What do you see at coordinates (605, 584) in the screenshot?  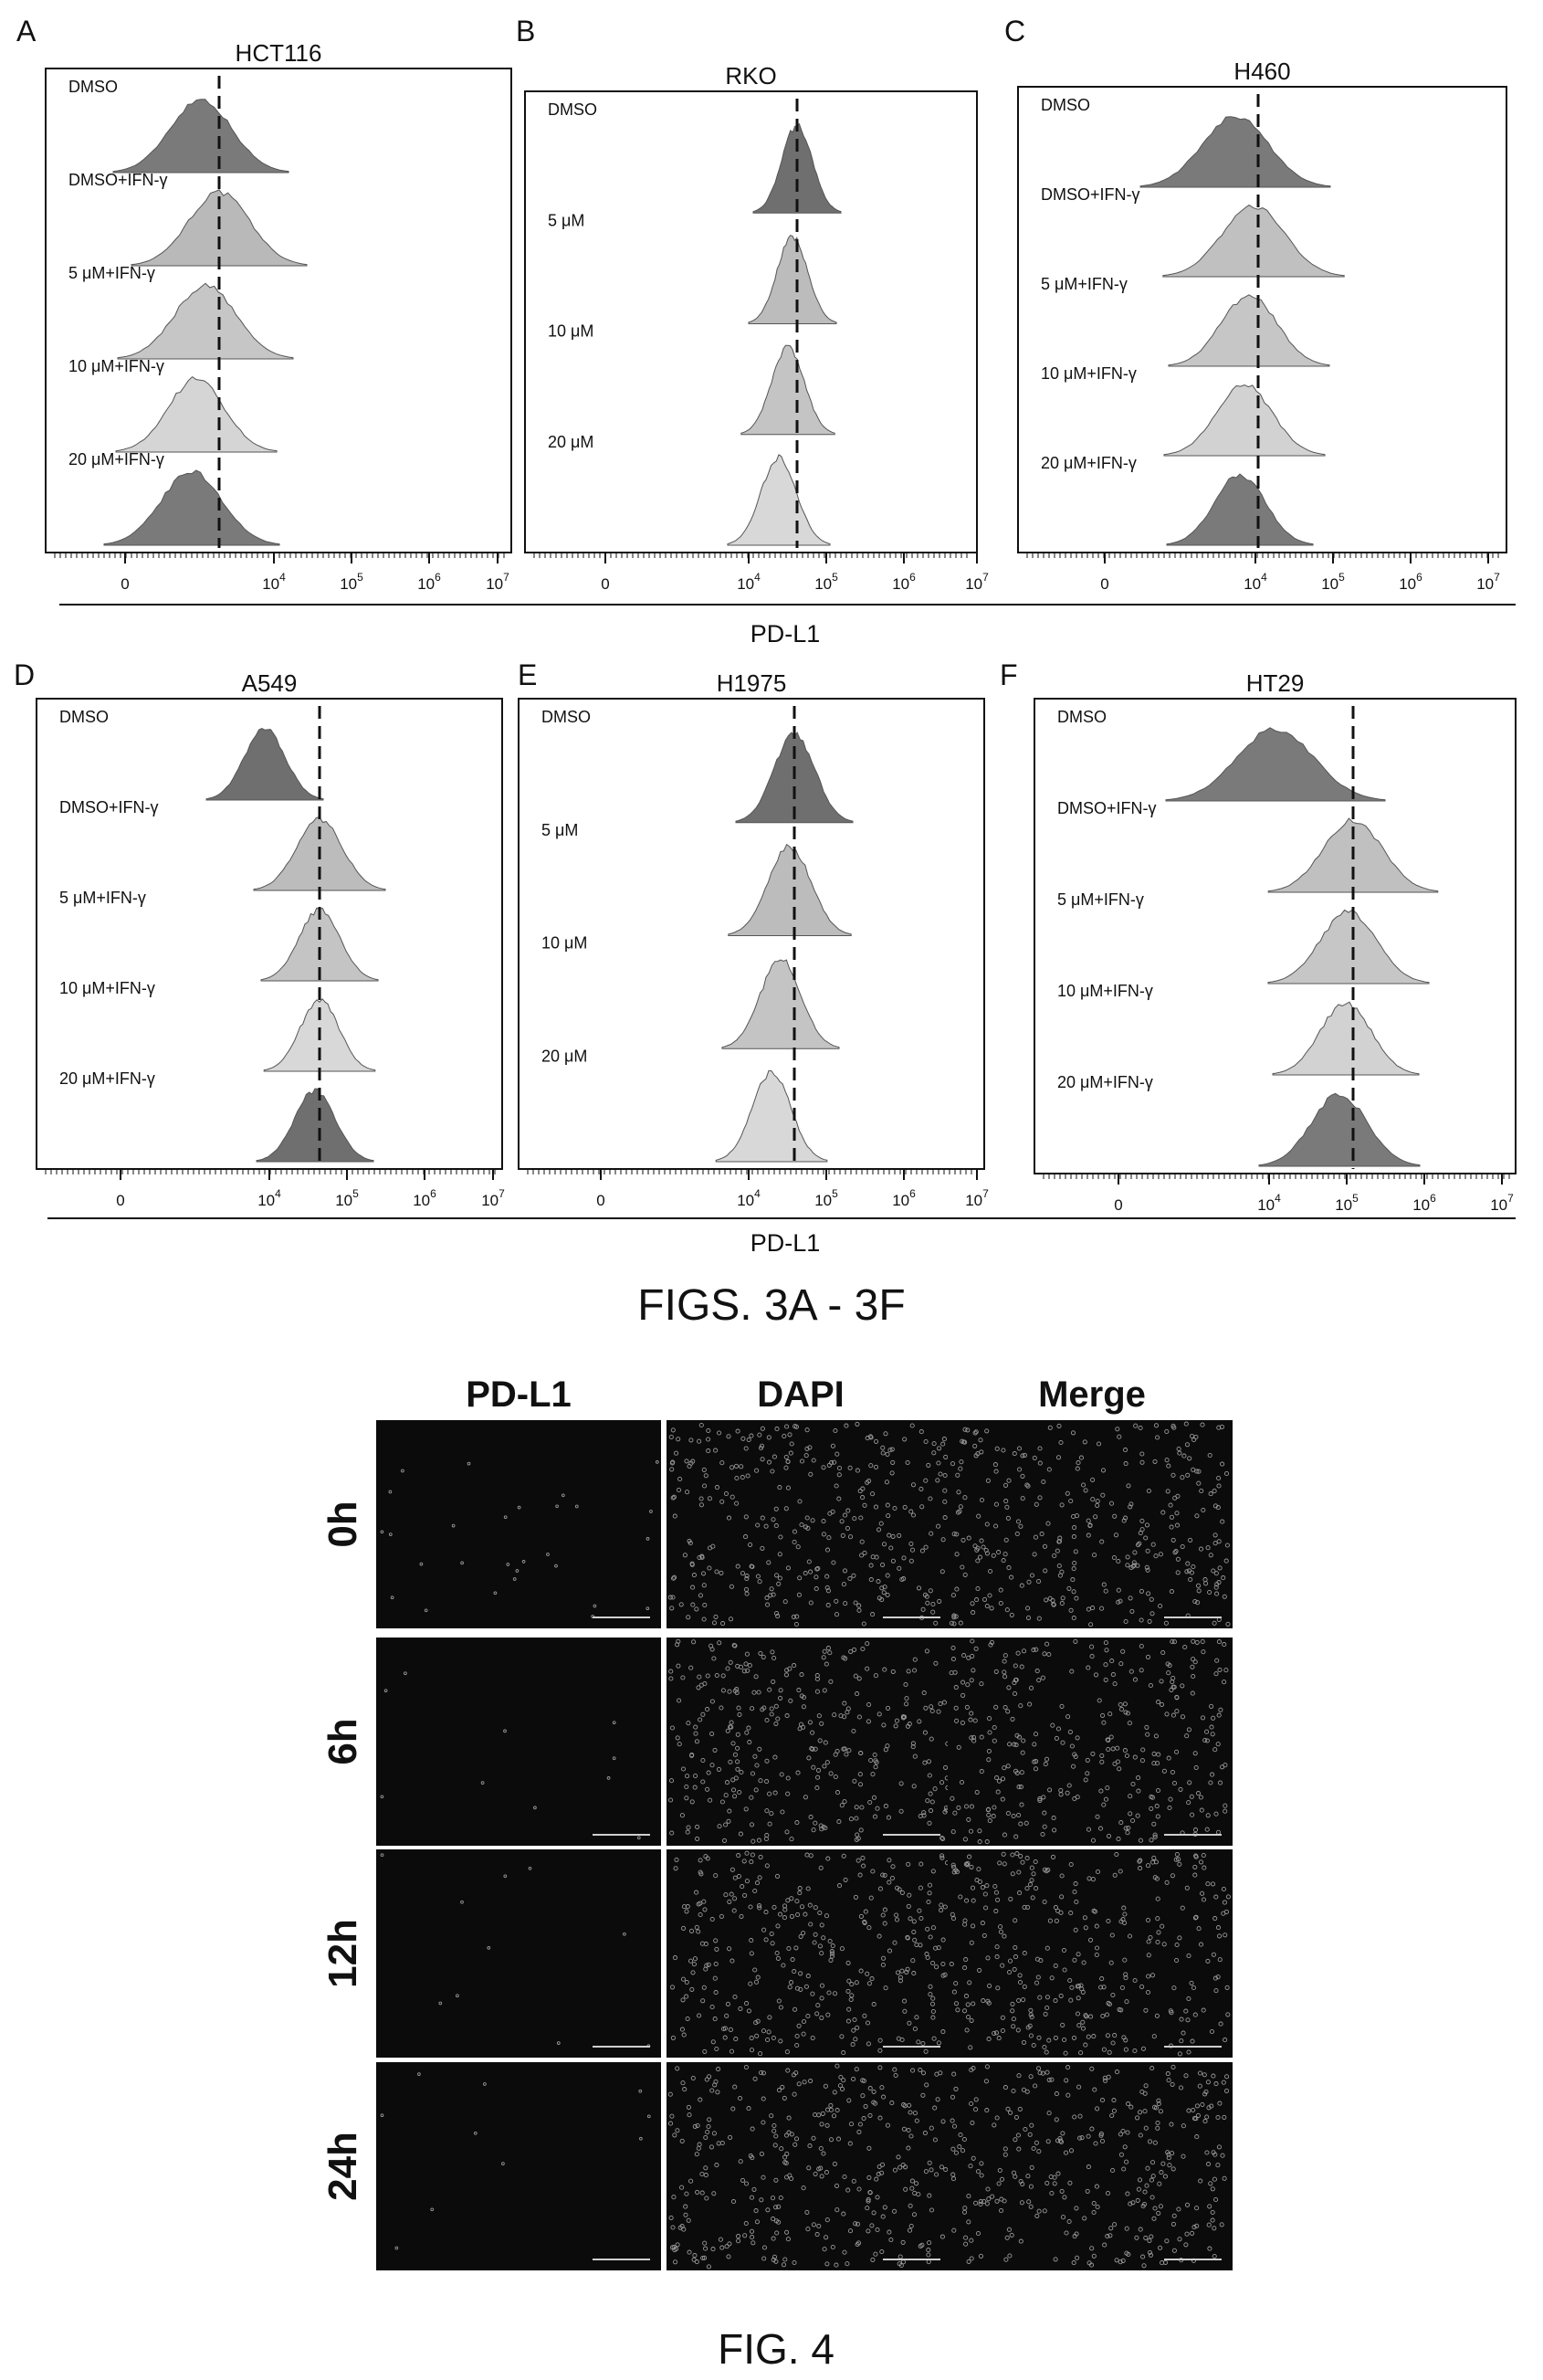 I see `tick-label: 0` at bounding box center [605, 584].